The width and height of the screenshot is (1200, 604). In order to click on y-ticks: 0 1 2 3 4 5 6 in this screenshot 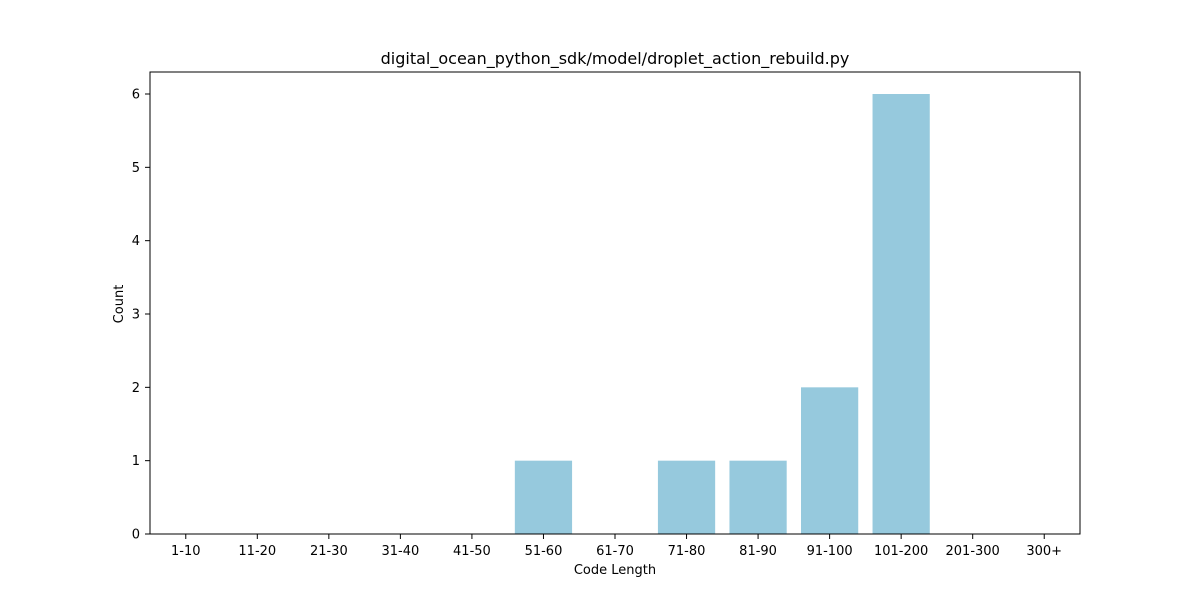, I will do `click(141, 315)`.